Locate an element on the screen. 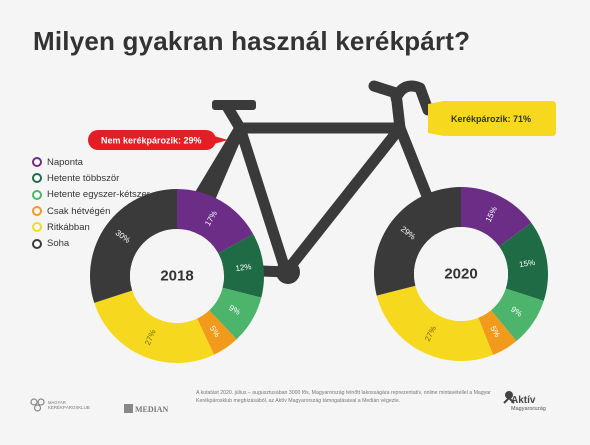 This screenshot has height=445, width=590. legend-item: Hetente egyszer-kétszer is located at coordinates (91, 195).